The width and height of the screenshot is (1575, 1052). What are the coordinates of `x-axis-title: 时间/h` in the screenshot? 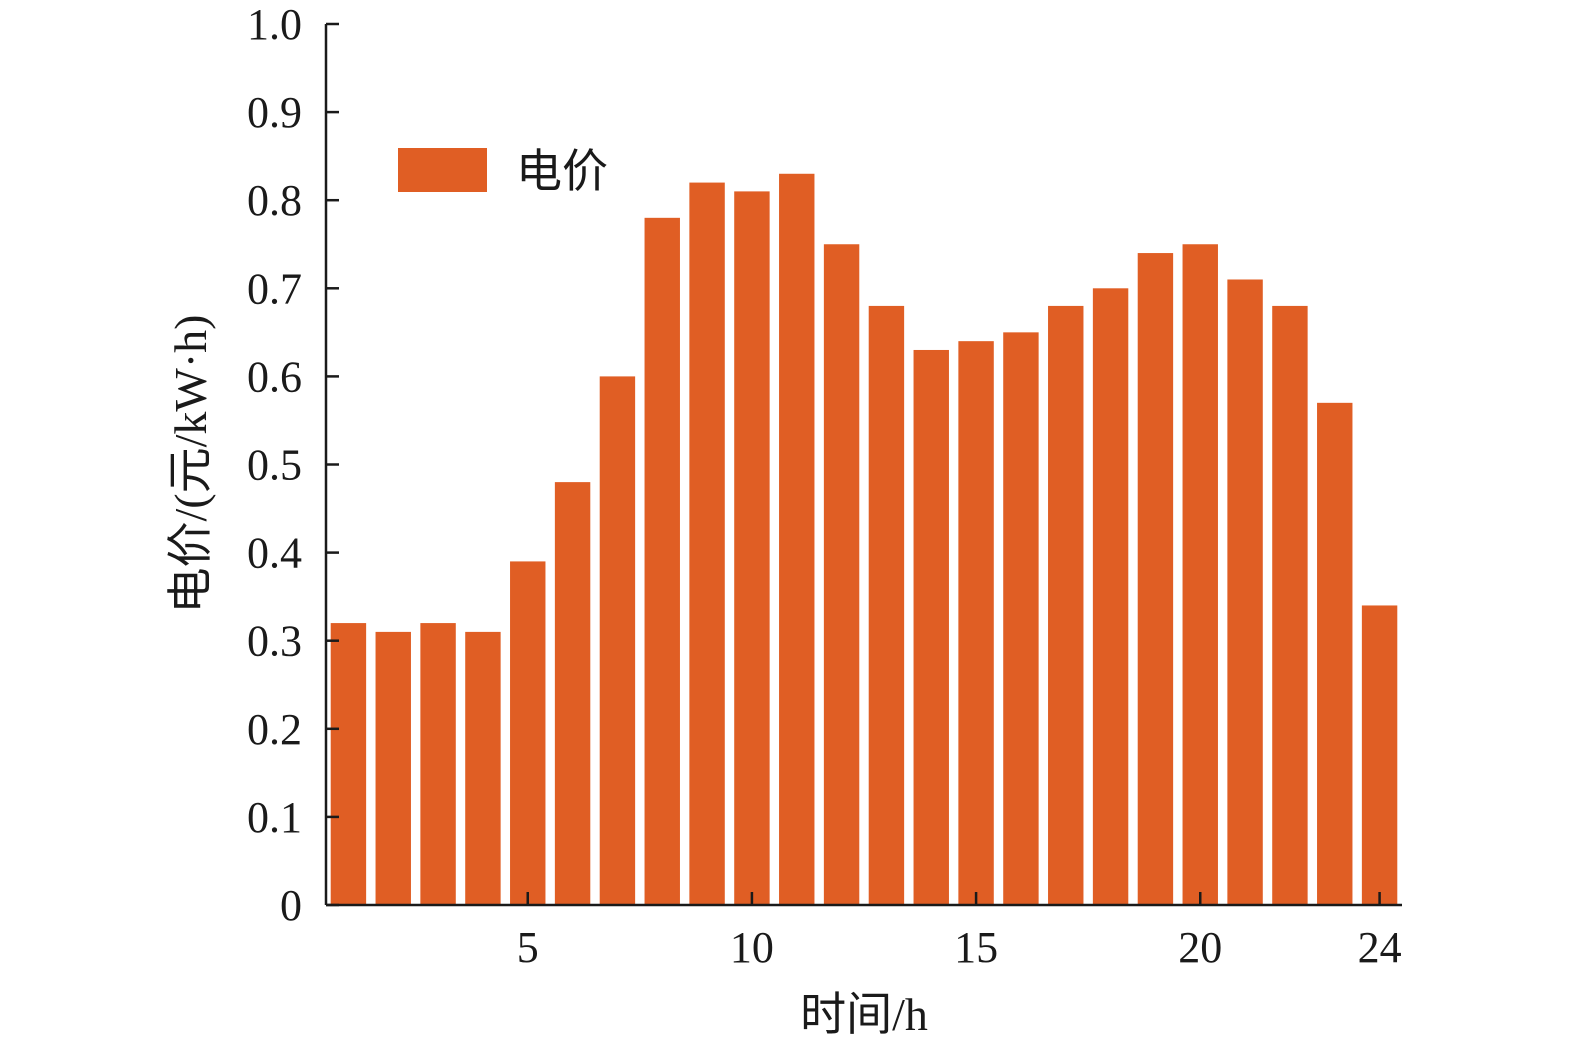 It's located at (864, 1014).